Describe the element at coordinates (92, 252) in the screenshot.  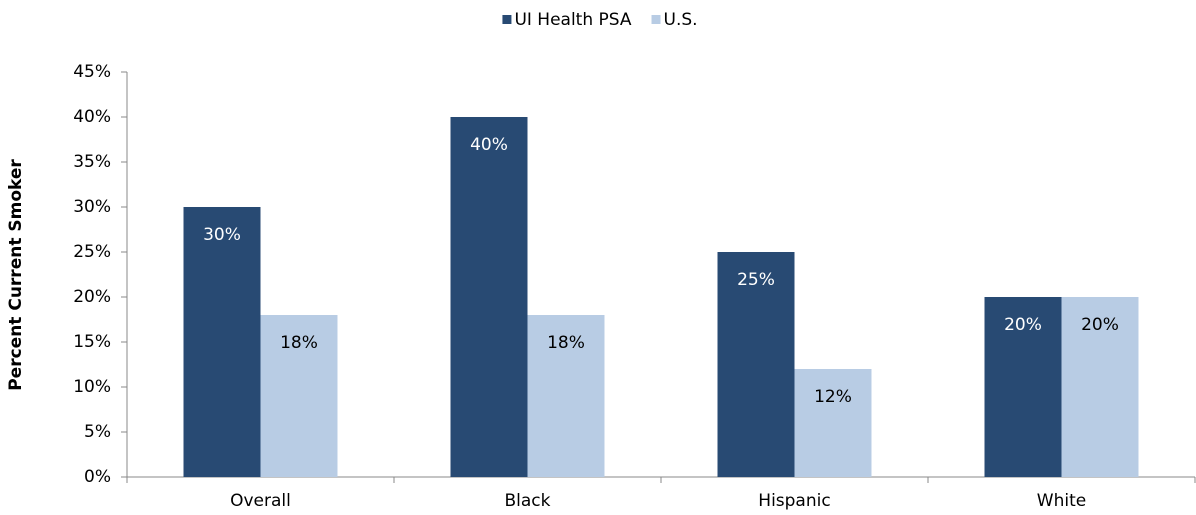
I see `y-tick-label: 25%` at that location.